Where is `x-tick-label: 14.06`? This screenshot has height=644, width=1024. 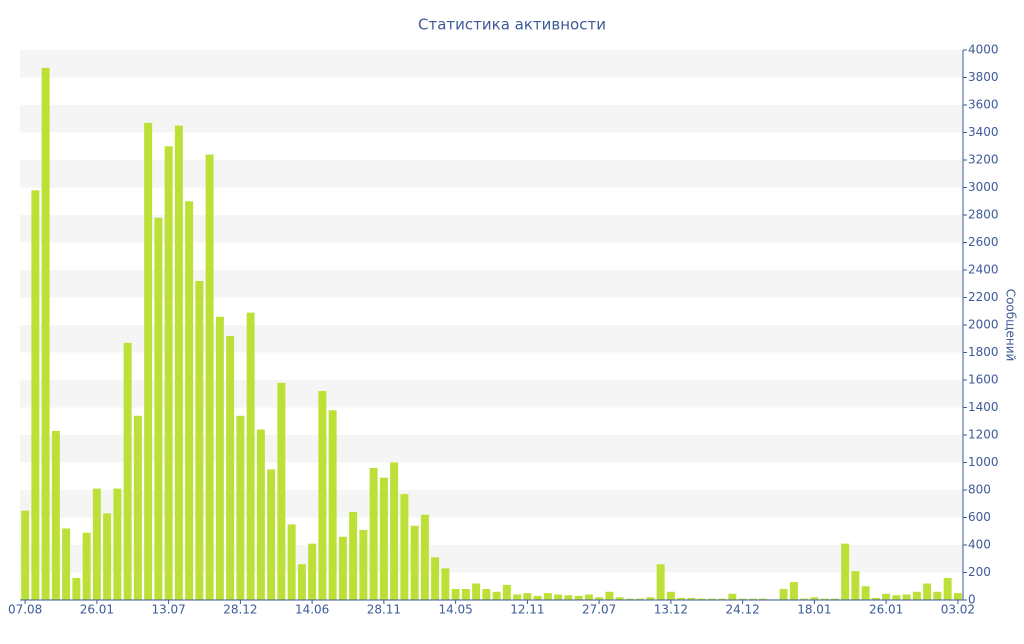 x-tick-label: 14.06 is located at coordinates (312, 610).